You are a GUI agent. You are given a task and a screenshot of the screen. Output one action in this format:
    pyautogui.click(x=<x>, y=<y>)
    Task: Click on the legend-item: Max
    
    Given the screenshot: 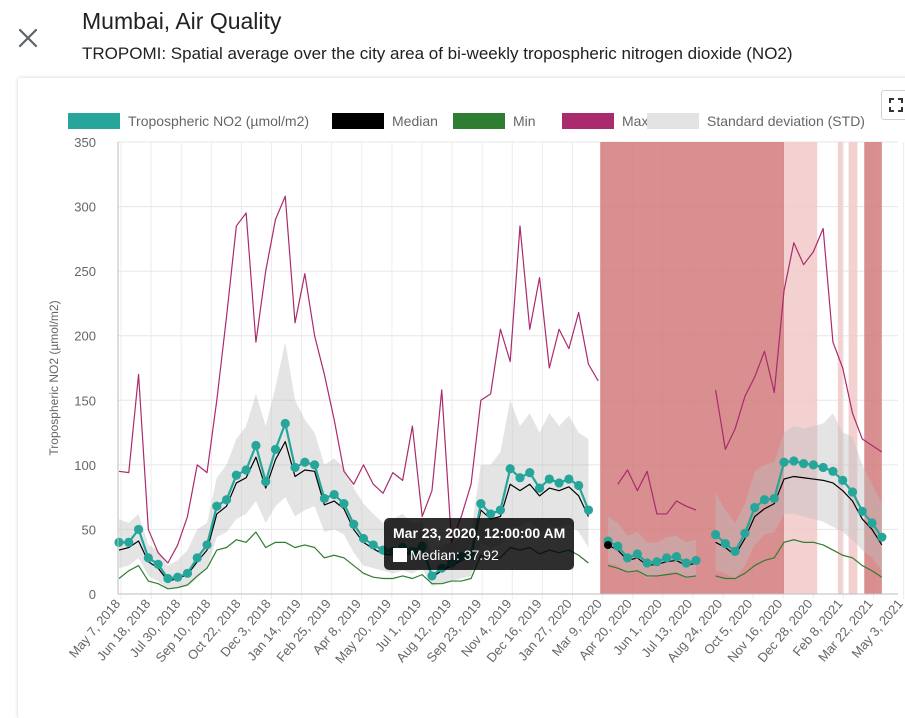 What is the action you would take?
    pyautogui.click(x=605, y=121)
    